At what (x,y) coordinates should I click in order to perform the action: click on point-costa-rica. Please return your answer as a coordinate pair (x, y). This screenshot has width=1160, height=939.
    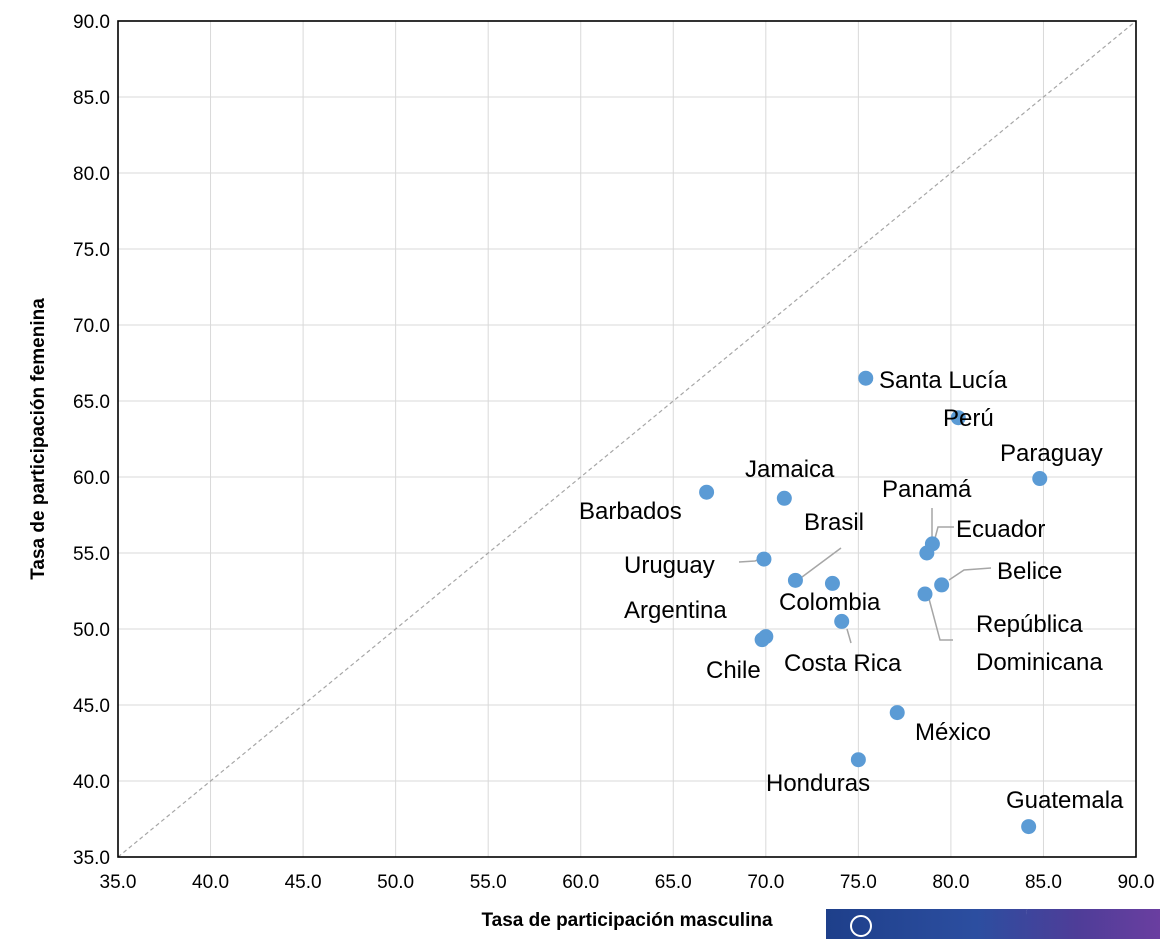
    Looking at the image, I should click on (842, 621).